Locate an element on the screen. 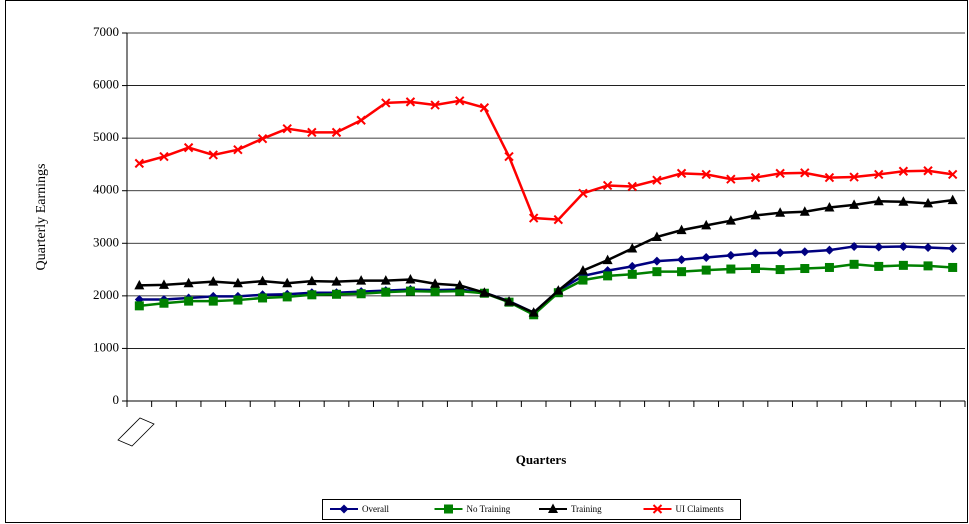 Image resolution: width=969 pixels, height=524 pixels. legend-label: No Training is located at coordinates (489, 509).